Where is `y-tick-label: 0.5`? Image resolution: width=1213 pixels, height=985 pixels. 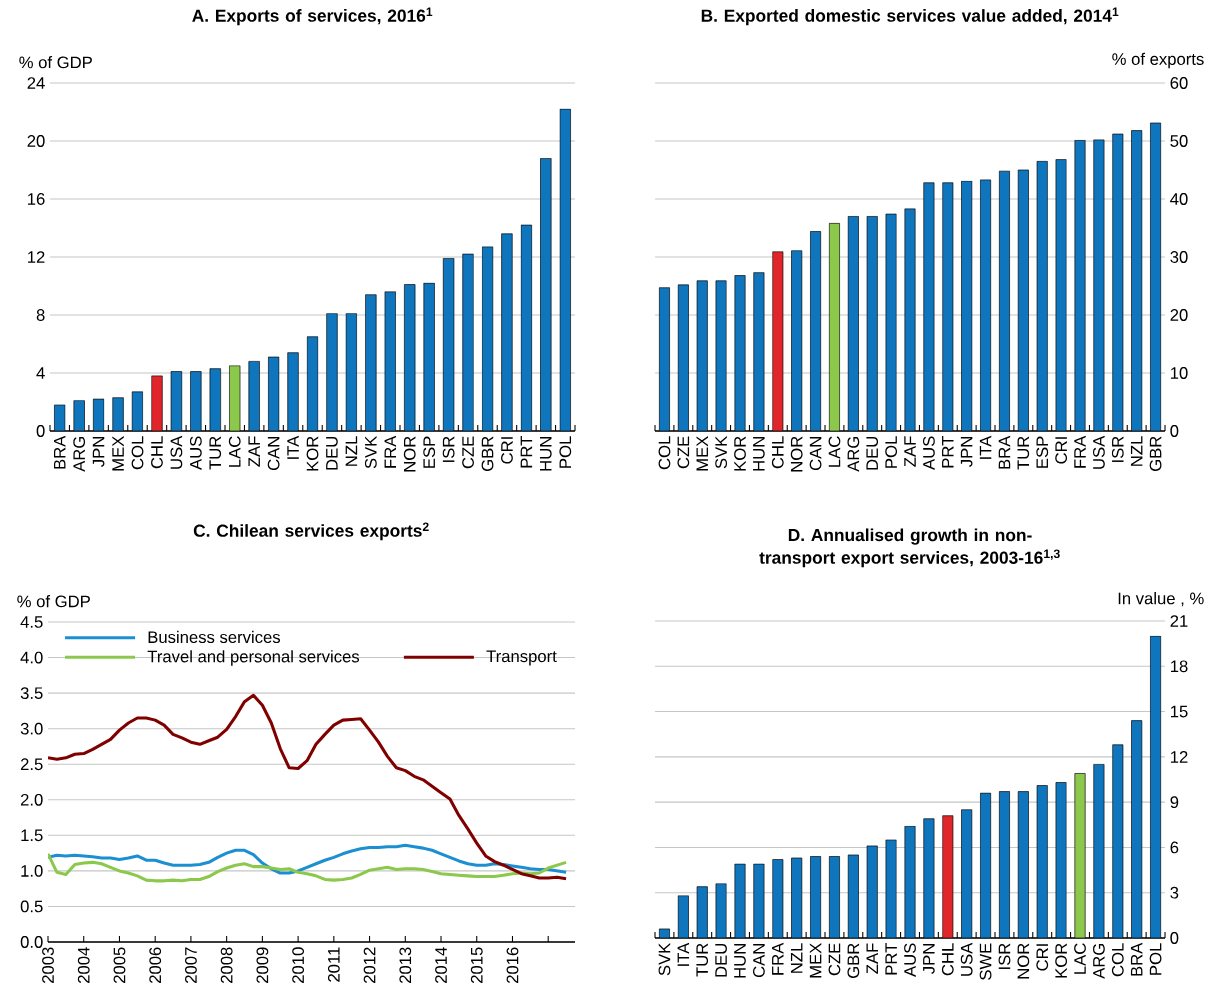
y-tick-label: 0.5 is located at coordinates (31, 906).